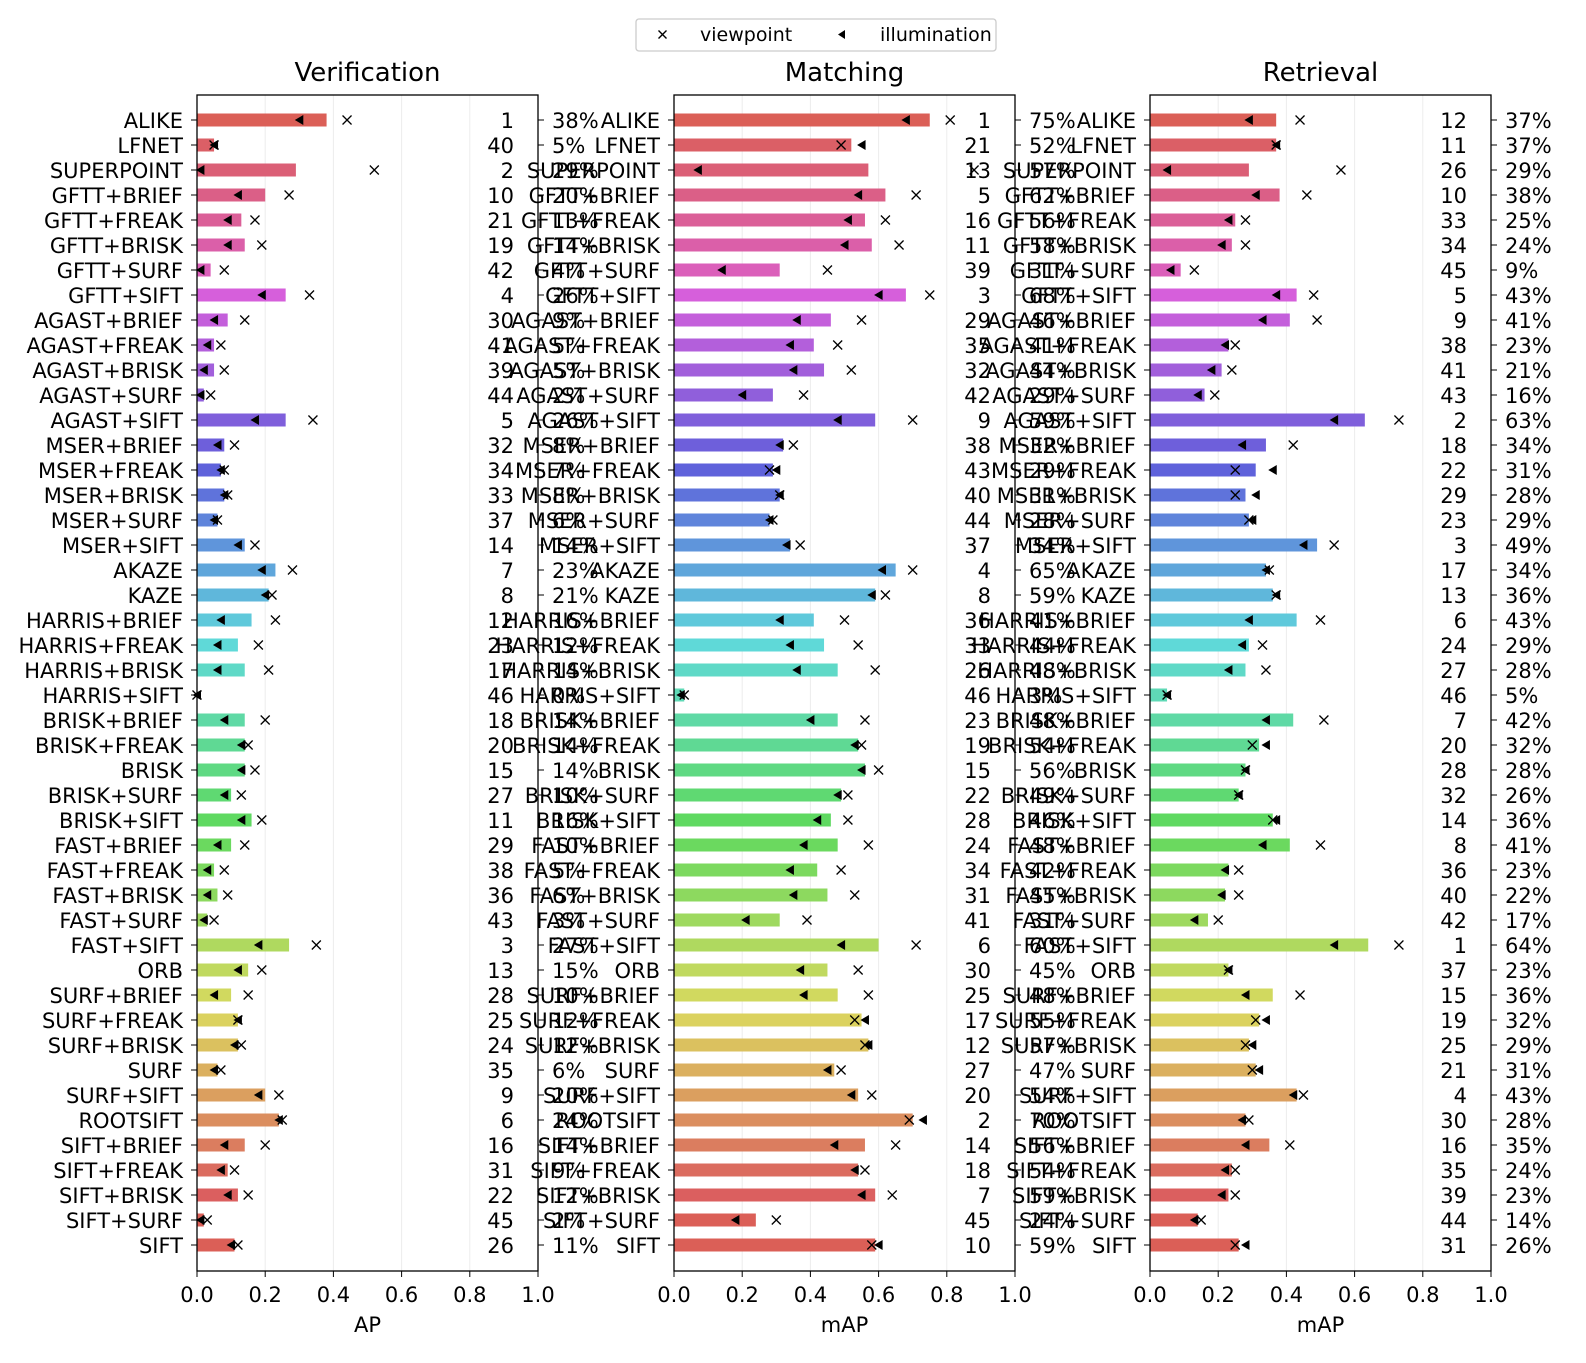 The width and height of the screenshot is (1586, 1363). I want to click on verification-rank-label: 29, so click(500, 846).